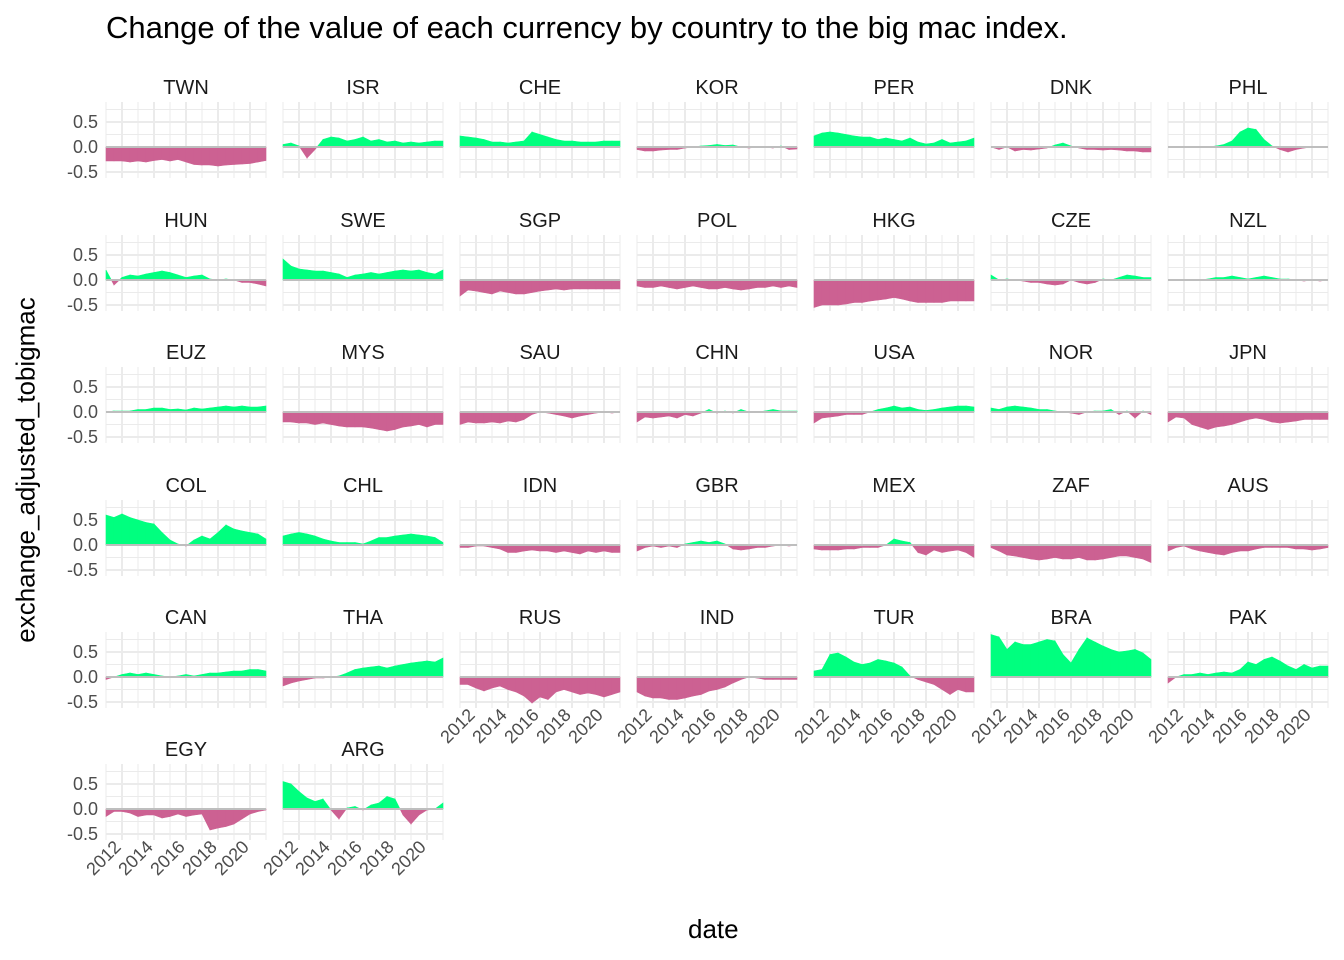 This screenshot has width=1344, height=960. What do you see at coordinates (540, 127) in the screenshot?
I see `facet-panel-che: CHE` at bounding box center [540, 127].